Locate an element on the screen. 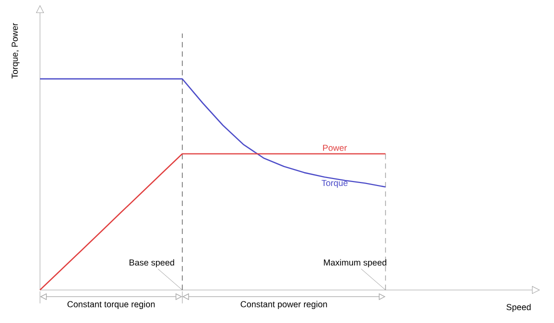  y-axis-title: Torque, Power is located at coordinates (16, 50).